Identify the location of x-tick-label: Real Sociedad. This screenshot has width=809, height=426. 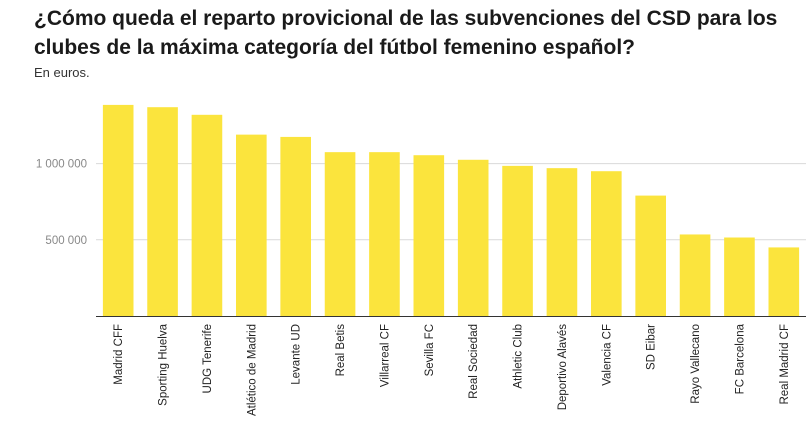
(474, 361).